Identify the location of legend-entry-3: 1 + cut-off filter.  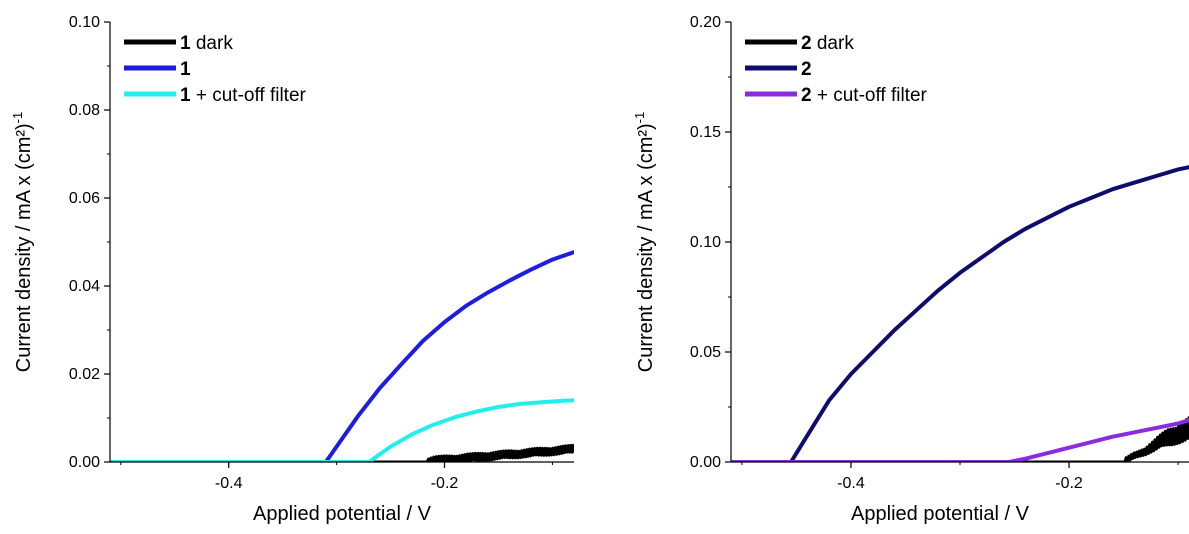
(243, 95).